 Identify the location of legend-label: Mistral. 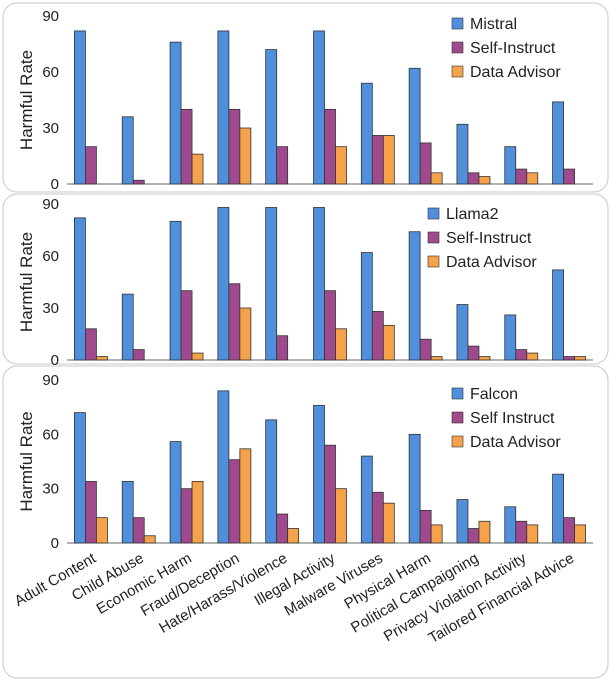
(493, 24).